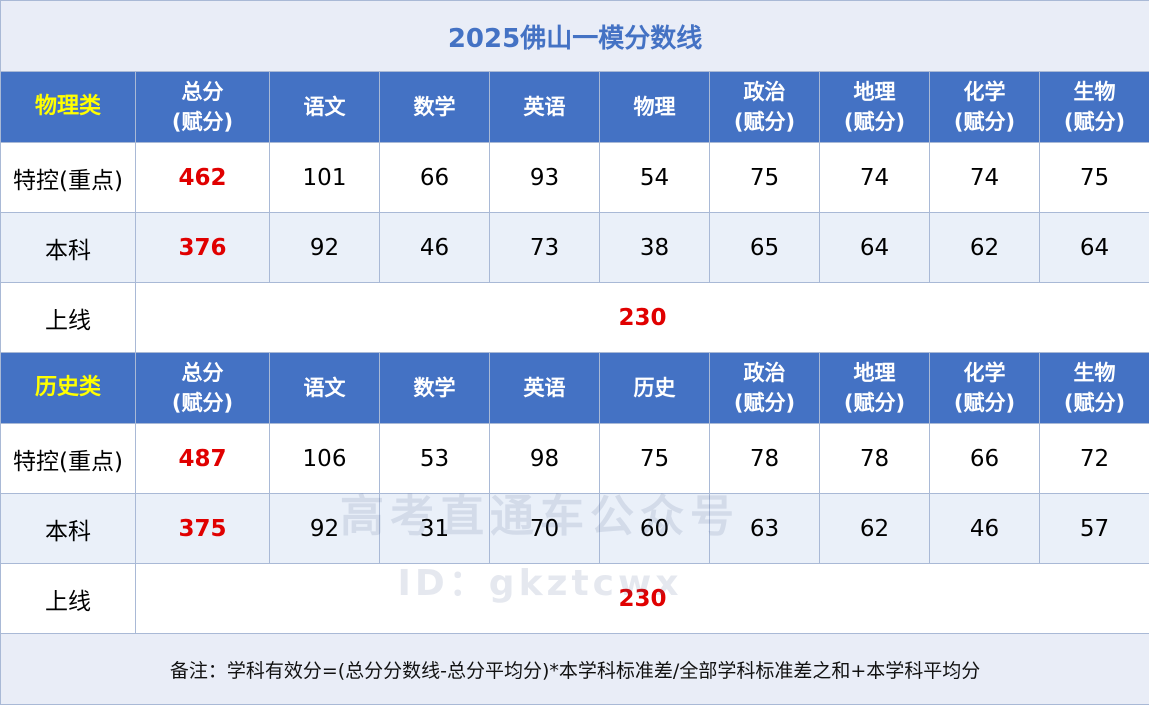 This screenshot has width=1149, height=705. Describe the element at coordinates (435, 529) in the screenshot. I see `score-cell: 31` at that location.